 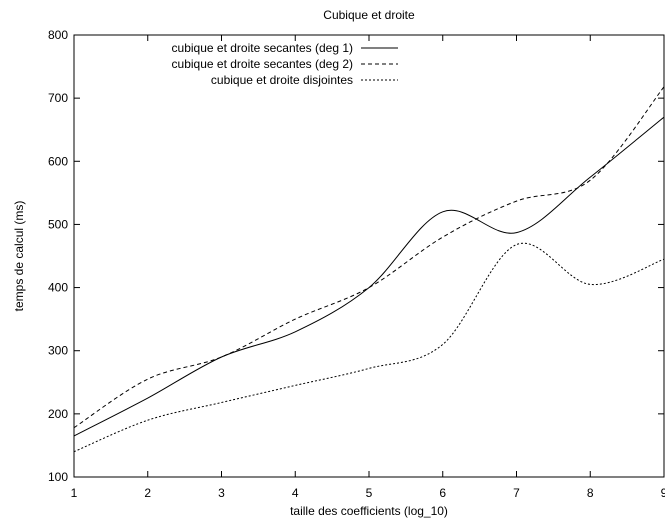 I want to click on x-tick-label: 1, so click(x=74, y=493).